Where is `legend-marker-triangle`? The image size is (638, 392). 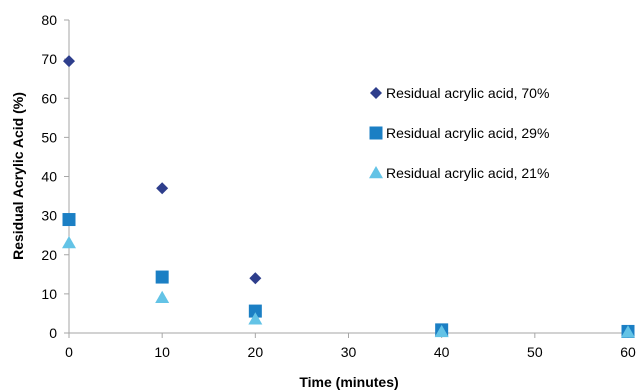
legend-marker-triangle is located at coordinates (376, 172).